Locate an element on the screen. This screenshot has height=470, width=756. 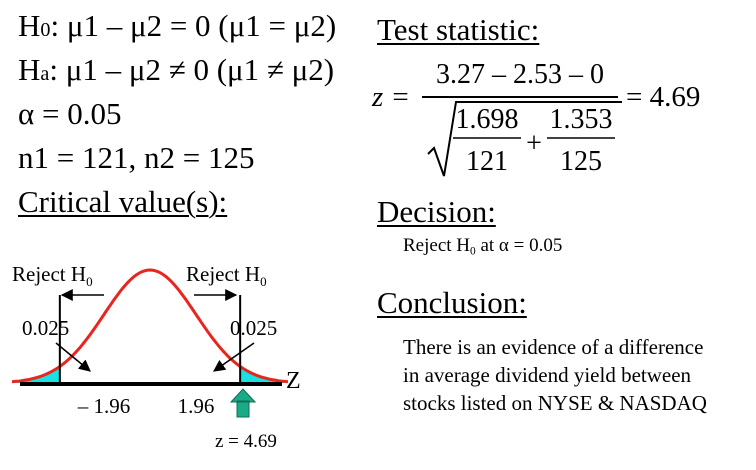
ha-label: Ha is located at coordinates (34, 69).